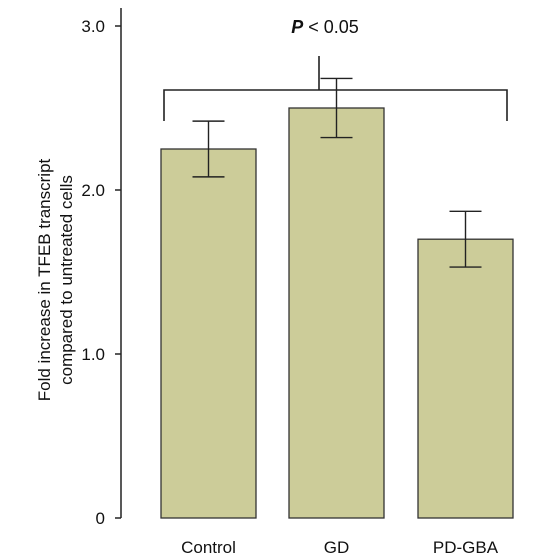 The height and width of the screenshot is (556, 552). I want to click on bar-pd-gba, so click(465, 378).